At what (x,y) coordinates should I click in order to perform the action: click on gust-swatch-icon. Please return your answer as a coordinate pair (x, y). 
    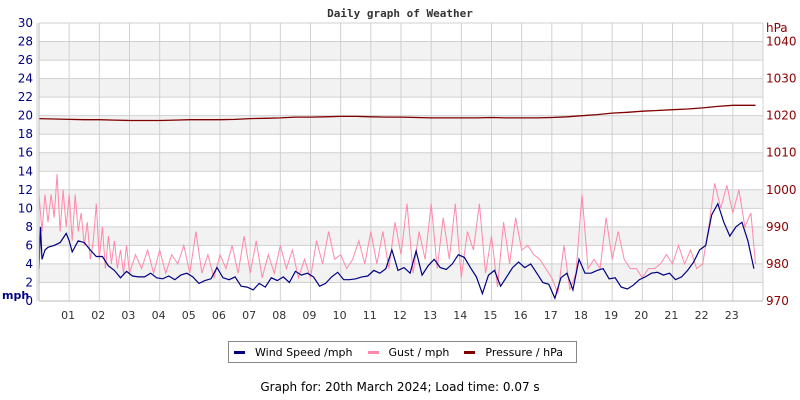
    Looking at the image, I should click on (373, 352).